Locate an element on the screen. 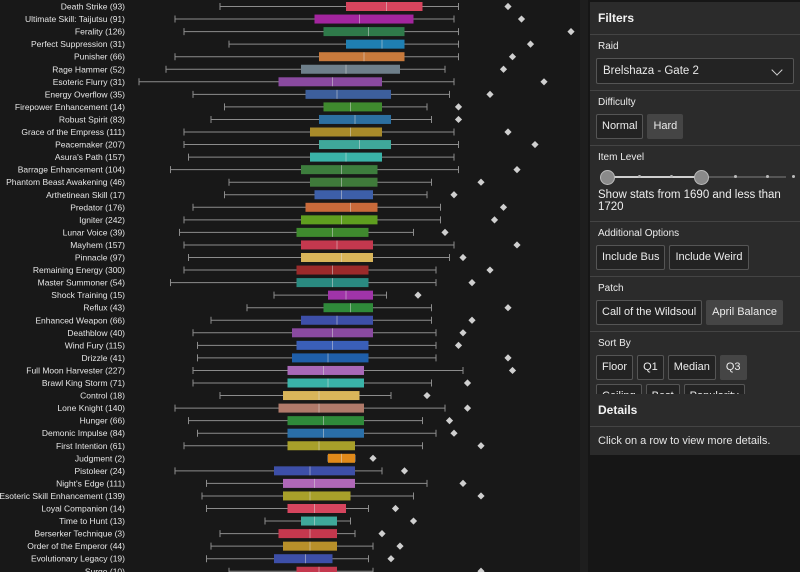 This screenshot has height=572, width=800. chart-row: Enhanced Weapon (66) is located at coordinates (255, 320).